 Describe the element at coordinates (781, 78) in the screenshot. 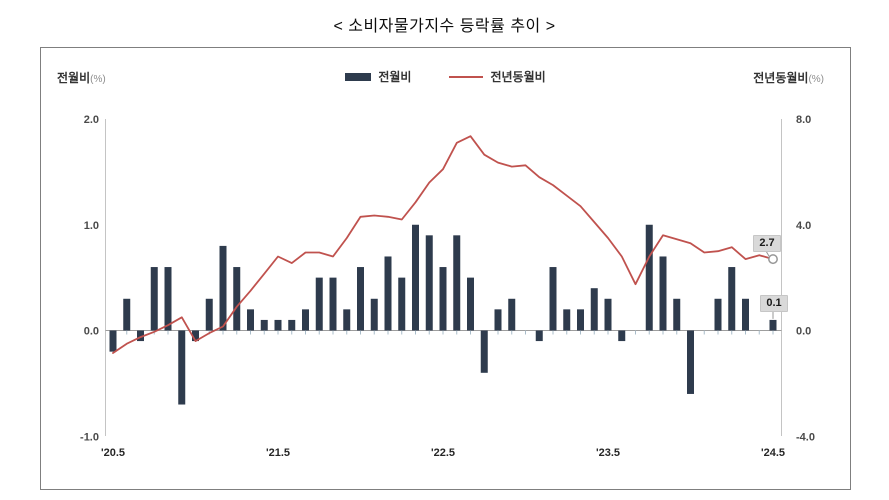

I see `right-axis-title-text: 전년동월비` at that location.